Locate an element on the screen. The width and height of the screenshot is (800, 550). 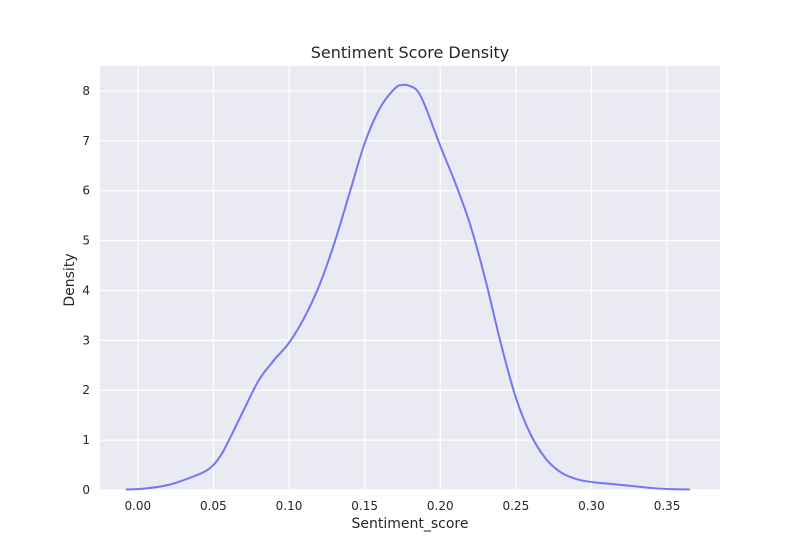
y-axis-label: Density is located at coordinates (70, 279).